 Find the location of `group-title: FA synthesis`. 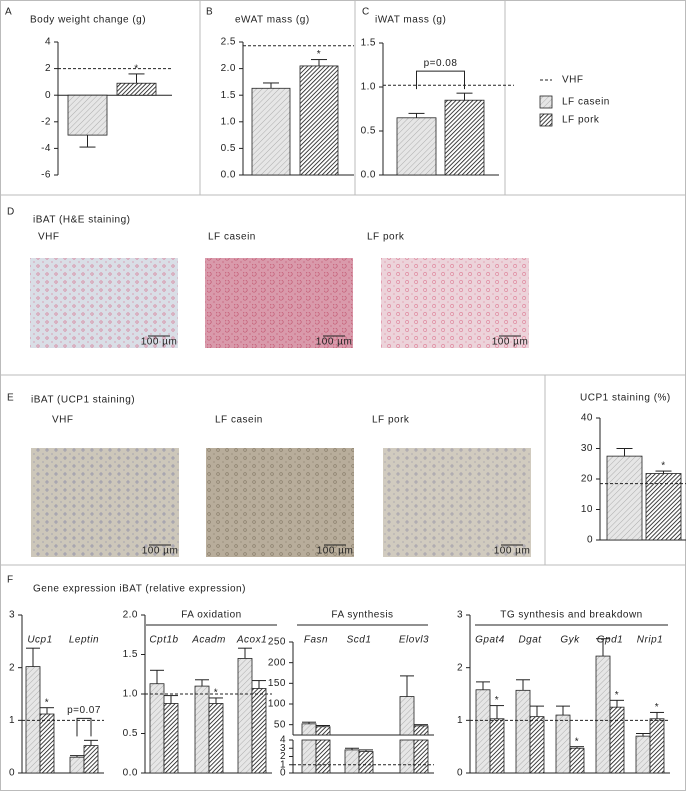

group-title: FA synthesis is located at coordinates (362, 615).